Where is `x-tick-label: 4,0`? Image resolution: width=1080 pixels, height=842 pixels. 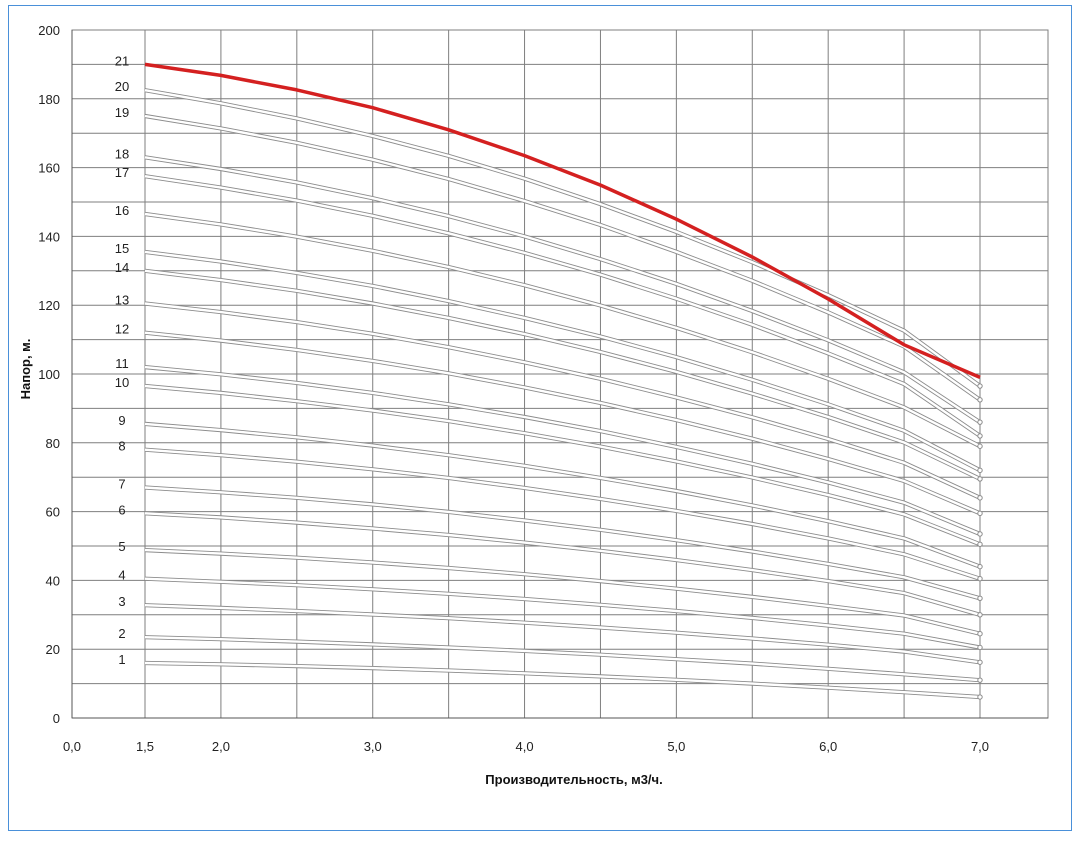 x-tick-label: 4,0 is located at coordinates (525, 746).